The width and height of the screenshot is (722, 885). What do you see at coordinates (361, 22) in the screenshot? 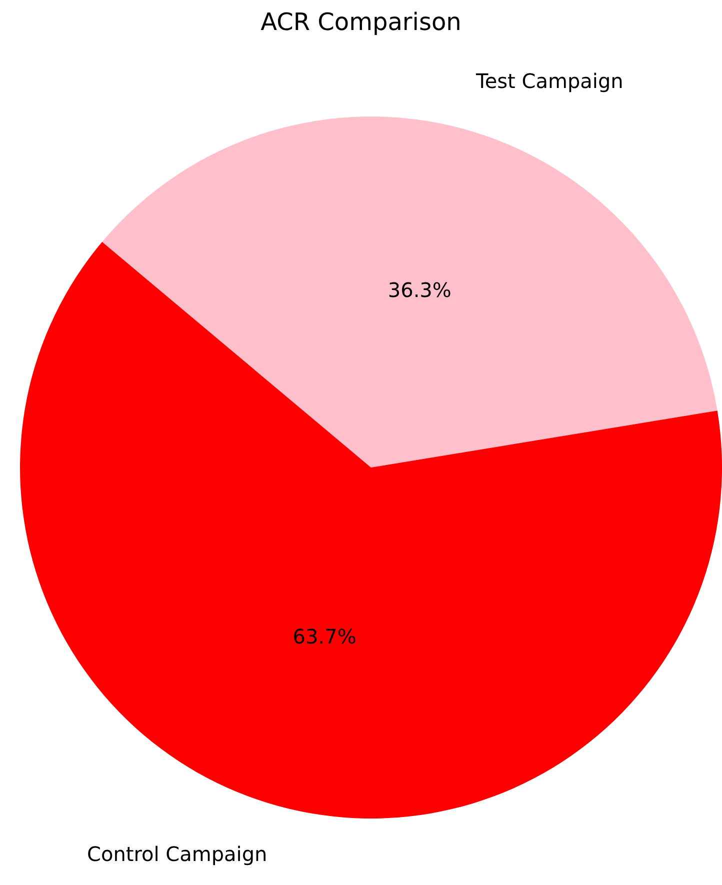
I see `chart-title: ACR Comparison` at bounding box center [361, 22].